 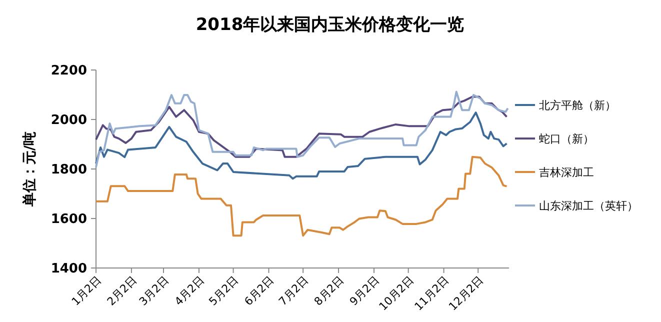 I want to click on legend-label: 蛇口（新）, so click(x=566, y=139).